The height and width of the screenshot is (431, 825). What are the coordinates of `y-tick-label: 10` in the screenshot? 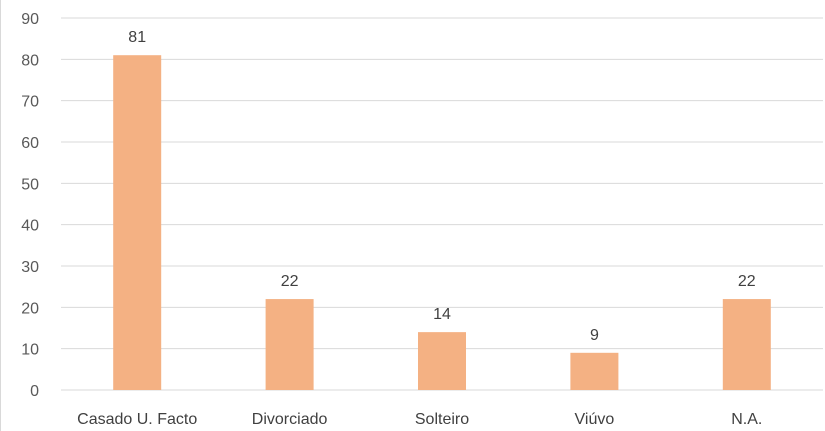 It's located at (30, 350).